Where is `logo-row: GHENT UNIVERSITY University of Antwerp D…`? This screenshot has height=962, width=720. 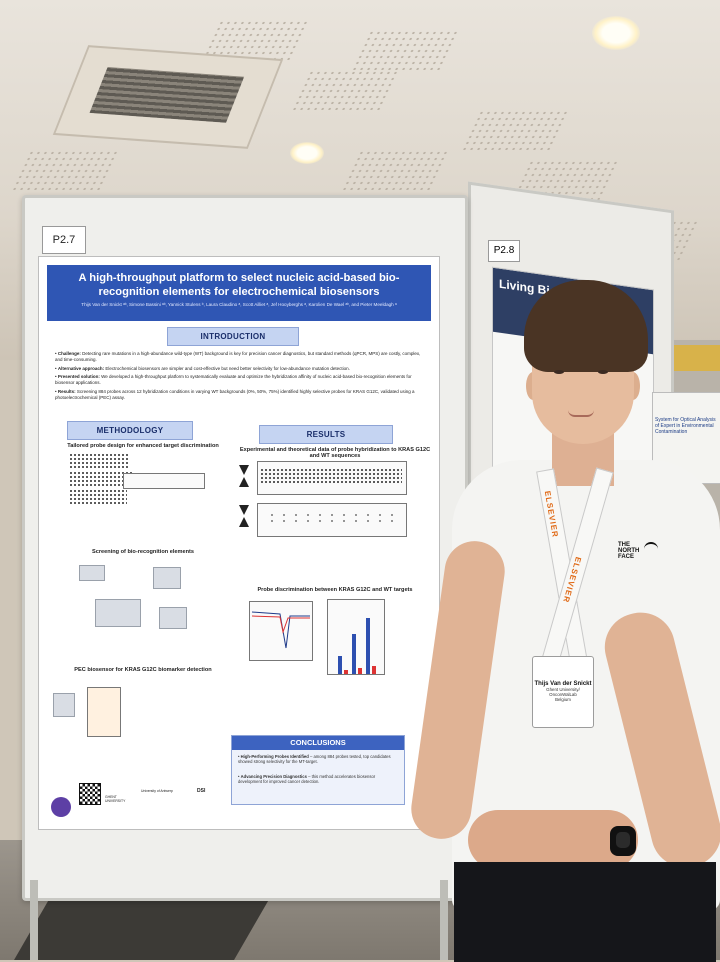
logo-row: GHENT UNIVERSITY University of Antwerp D… is located at coordinates (142, 797).